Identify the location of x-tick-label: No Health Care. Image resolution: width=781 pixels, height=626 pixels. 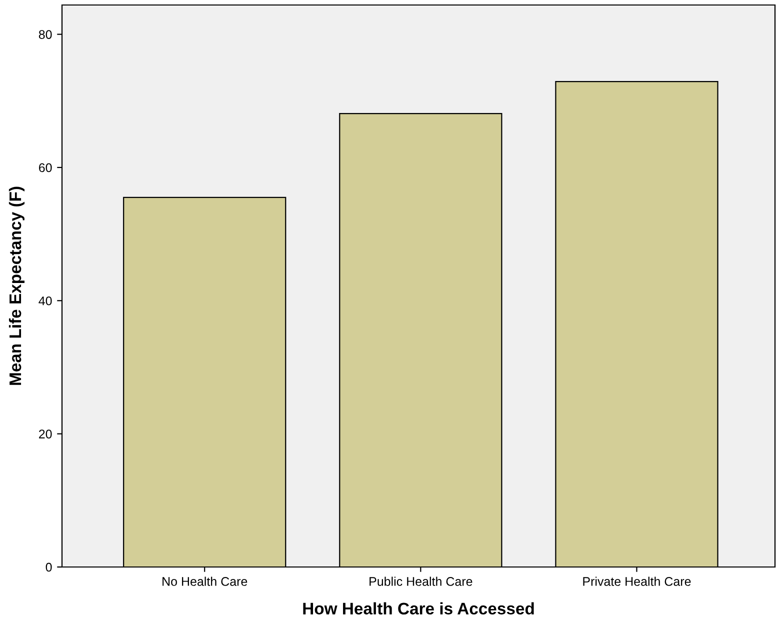
(205, 581).